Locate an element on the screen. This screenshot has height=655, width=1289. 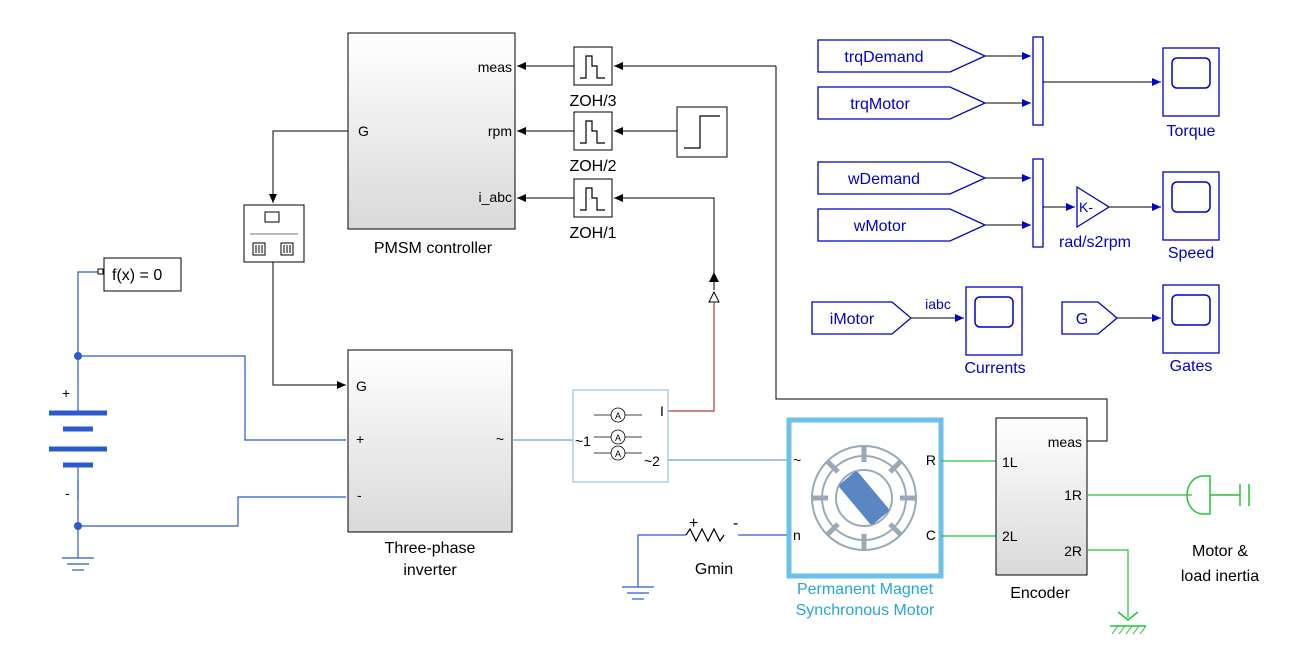
step-icon is located at coordinates (702, 132).